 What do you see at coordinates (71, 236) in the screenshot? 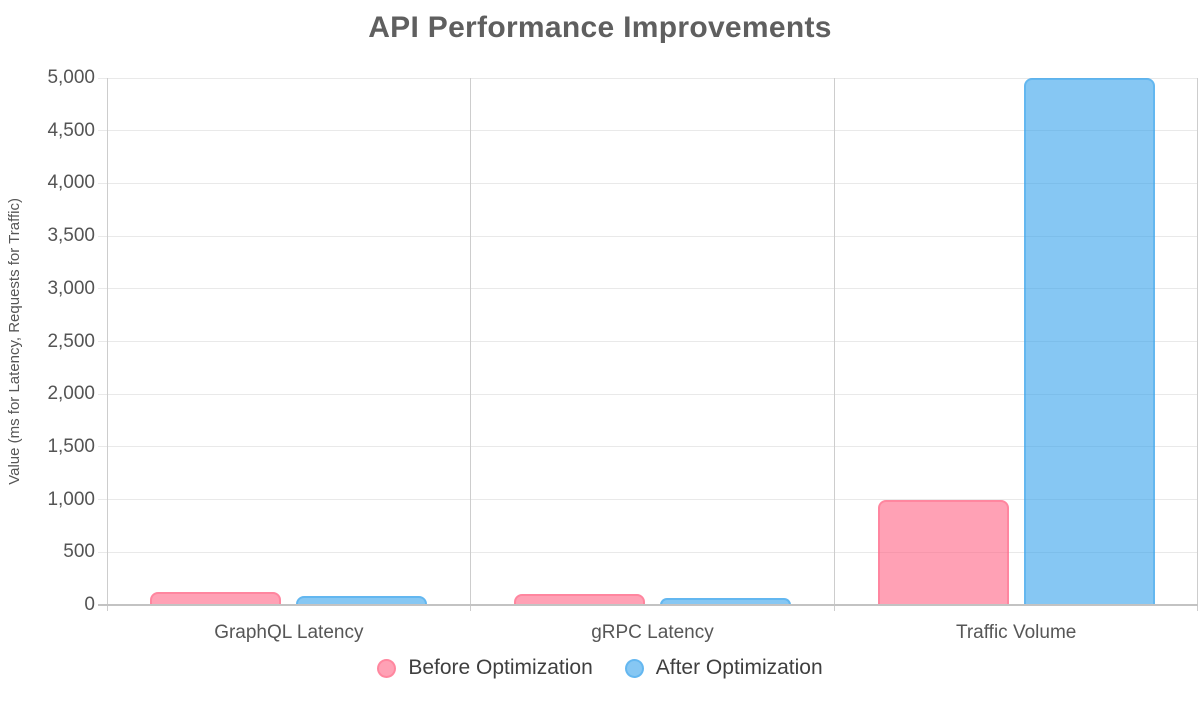
I see `y-tick-label: 3,500` at bounding box center [71, 236].